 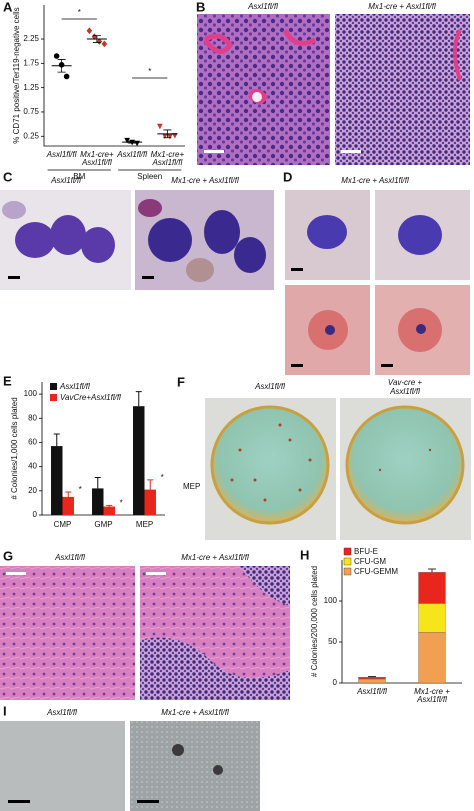 I want to click on panel-label: C, so click(x=8, y=176).